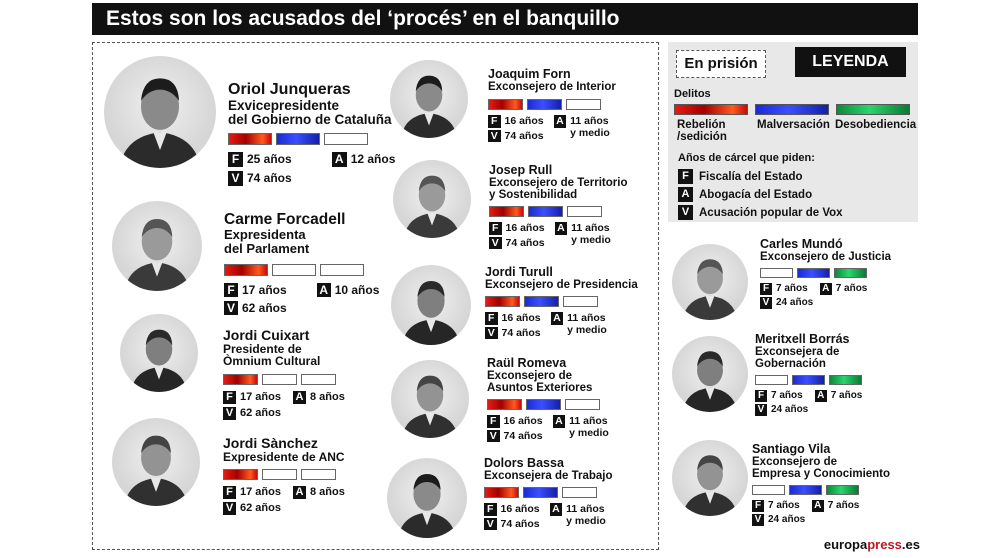 This screenshot has height=558, width=992. What do you see at coordinates (284, 456) in the screenshot?
I see `defendant-role: Expresidente de ANC` at bounding box center [284, 456].